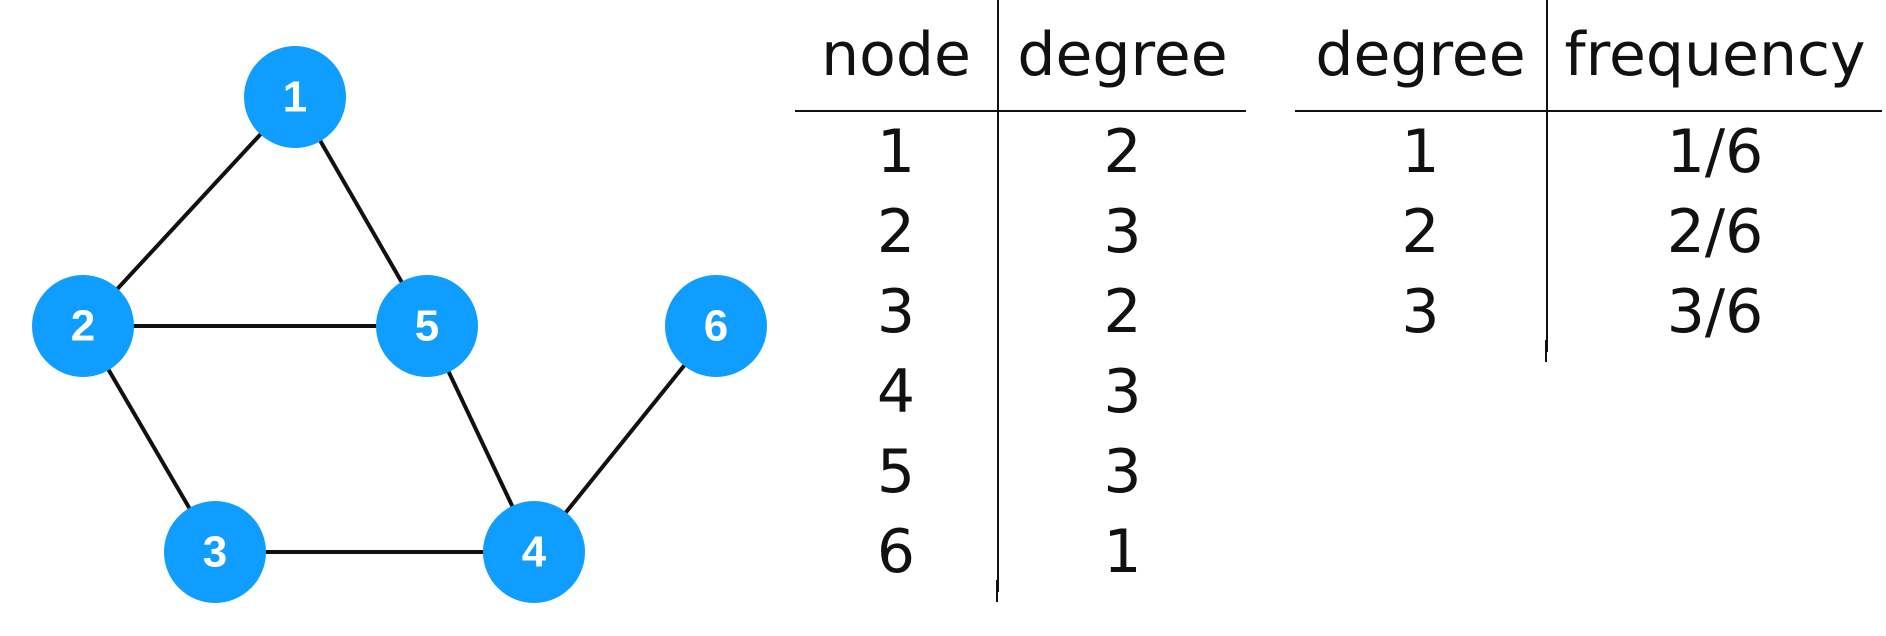  What do you see at coordinates (1020, 392) in the screenshot?
I see `table-row: 4 3` at bounding box center [1020, 392].